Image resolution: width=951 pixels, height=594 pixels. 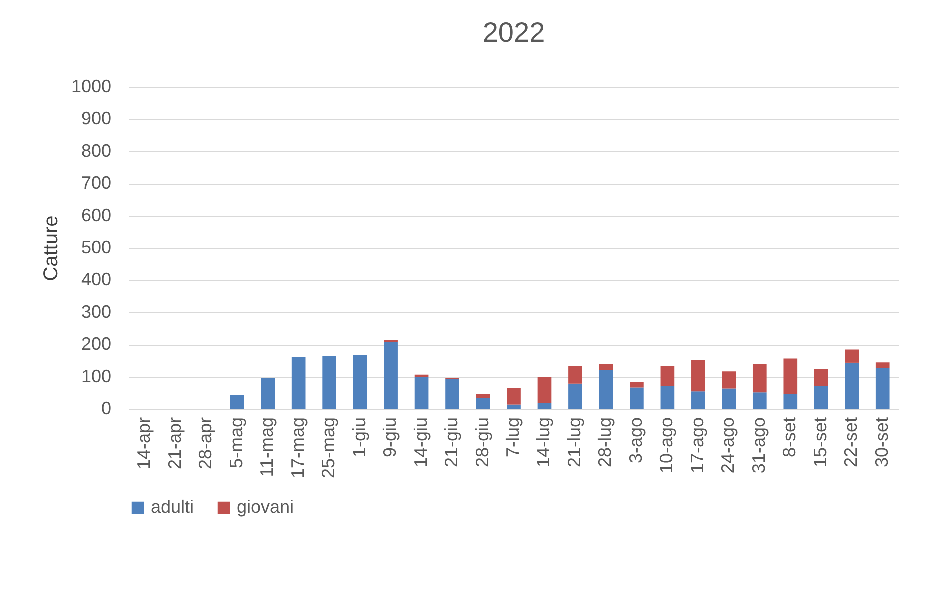 I want to click on x-tick-label: 1-giu, so click(x=359, y=438).